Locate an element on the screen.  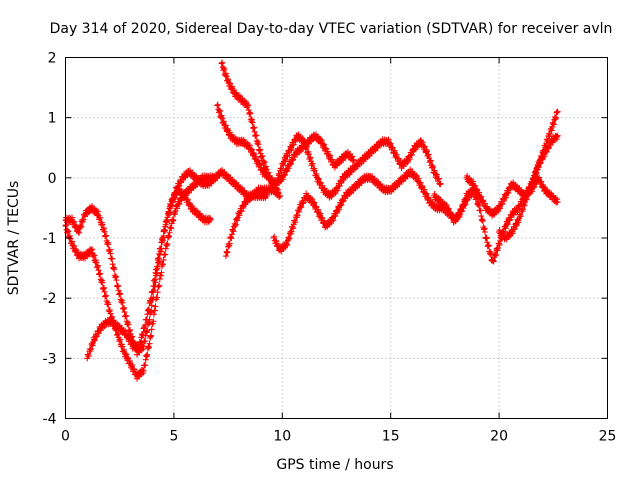
y-axis-title: SDTVAR / TECUs is located at coordinates (14, 238).